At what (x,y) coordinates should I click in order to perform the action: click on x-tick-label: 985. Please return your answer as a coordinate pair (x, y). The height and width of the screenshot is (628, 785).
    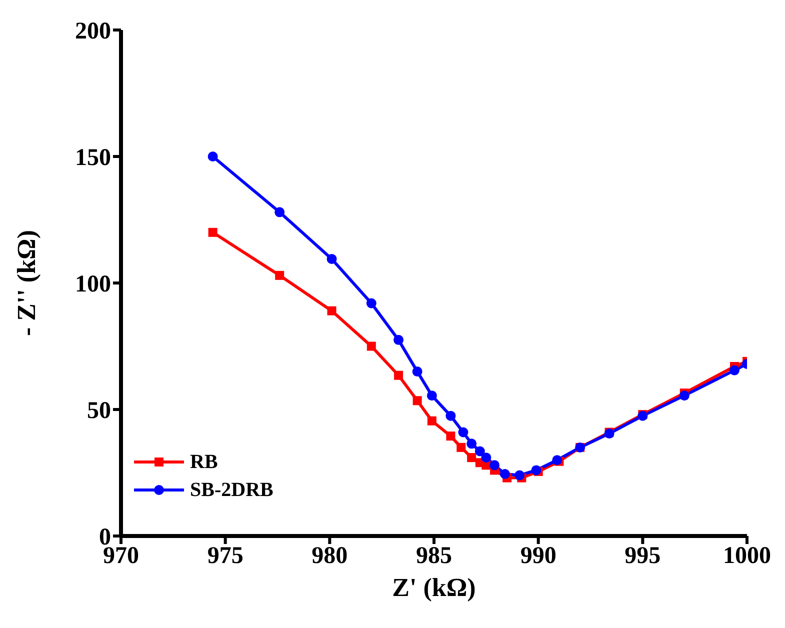
    Looking at the image, I should click on (434, 556).